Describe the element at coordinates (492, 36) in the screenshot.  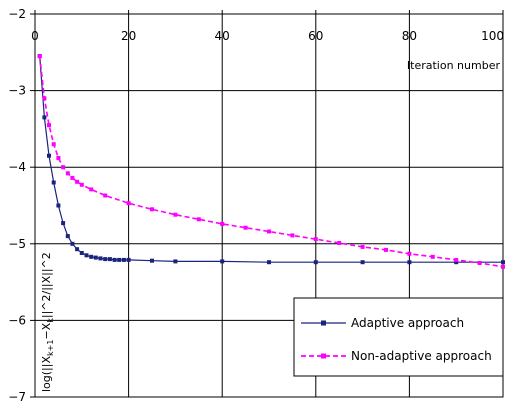
I see `x-tick-label: 100` at that location.